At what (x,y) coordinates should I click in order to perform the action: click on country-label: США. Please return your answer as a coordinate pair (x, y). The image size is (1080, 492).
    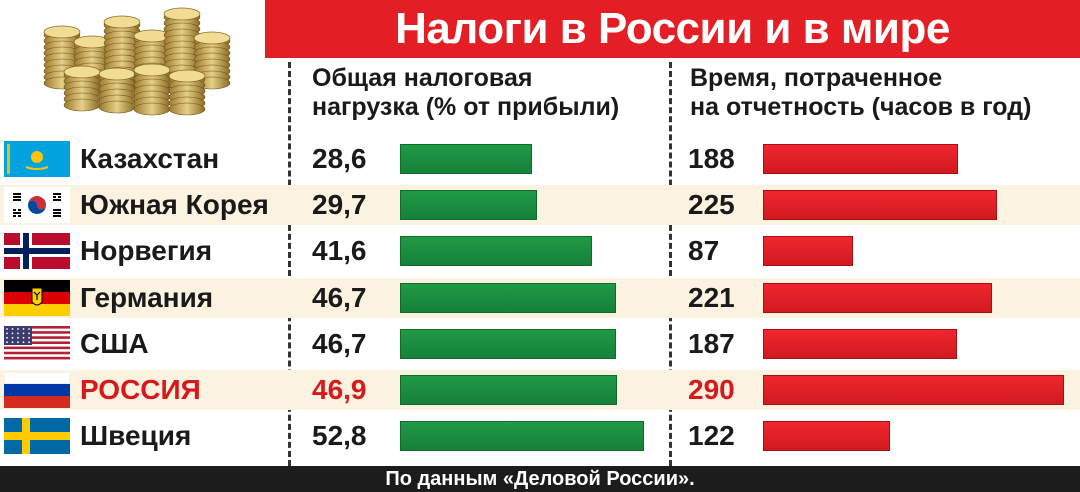
    Looking at the image, I should click on (114, 343).